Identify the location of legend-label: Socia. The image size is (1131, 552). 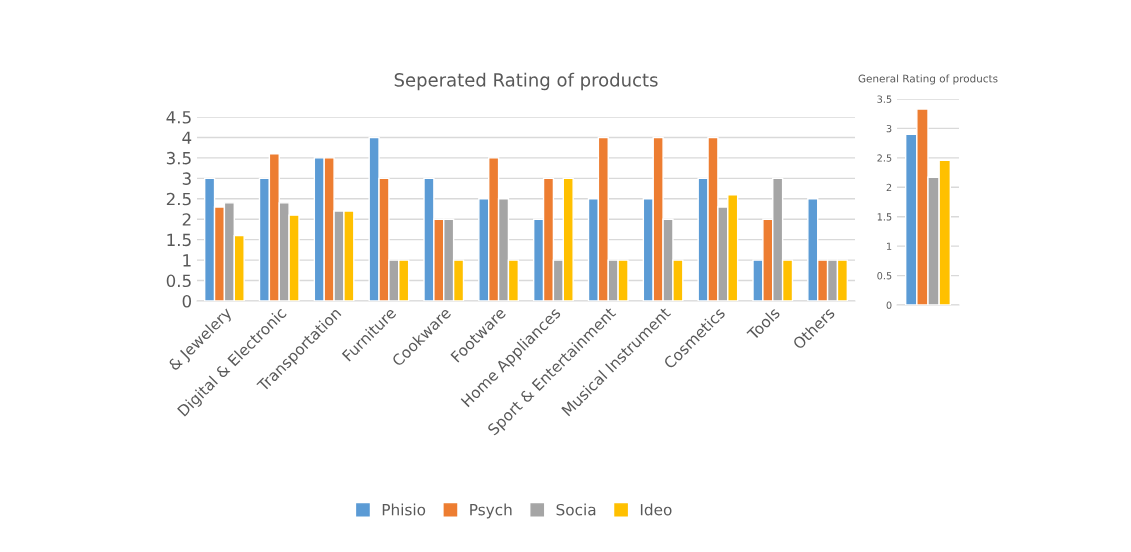
(576, 509).